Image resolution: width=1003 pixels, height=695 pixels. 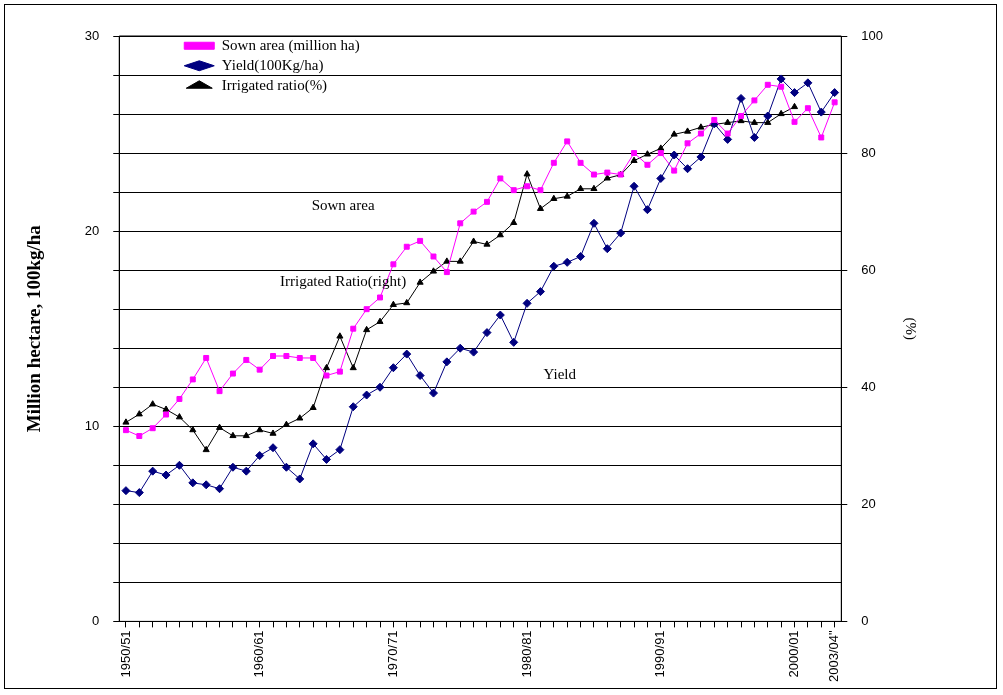 I want to click on annotation: Yield, so click(x=560, y=374).